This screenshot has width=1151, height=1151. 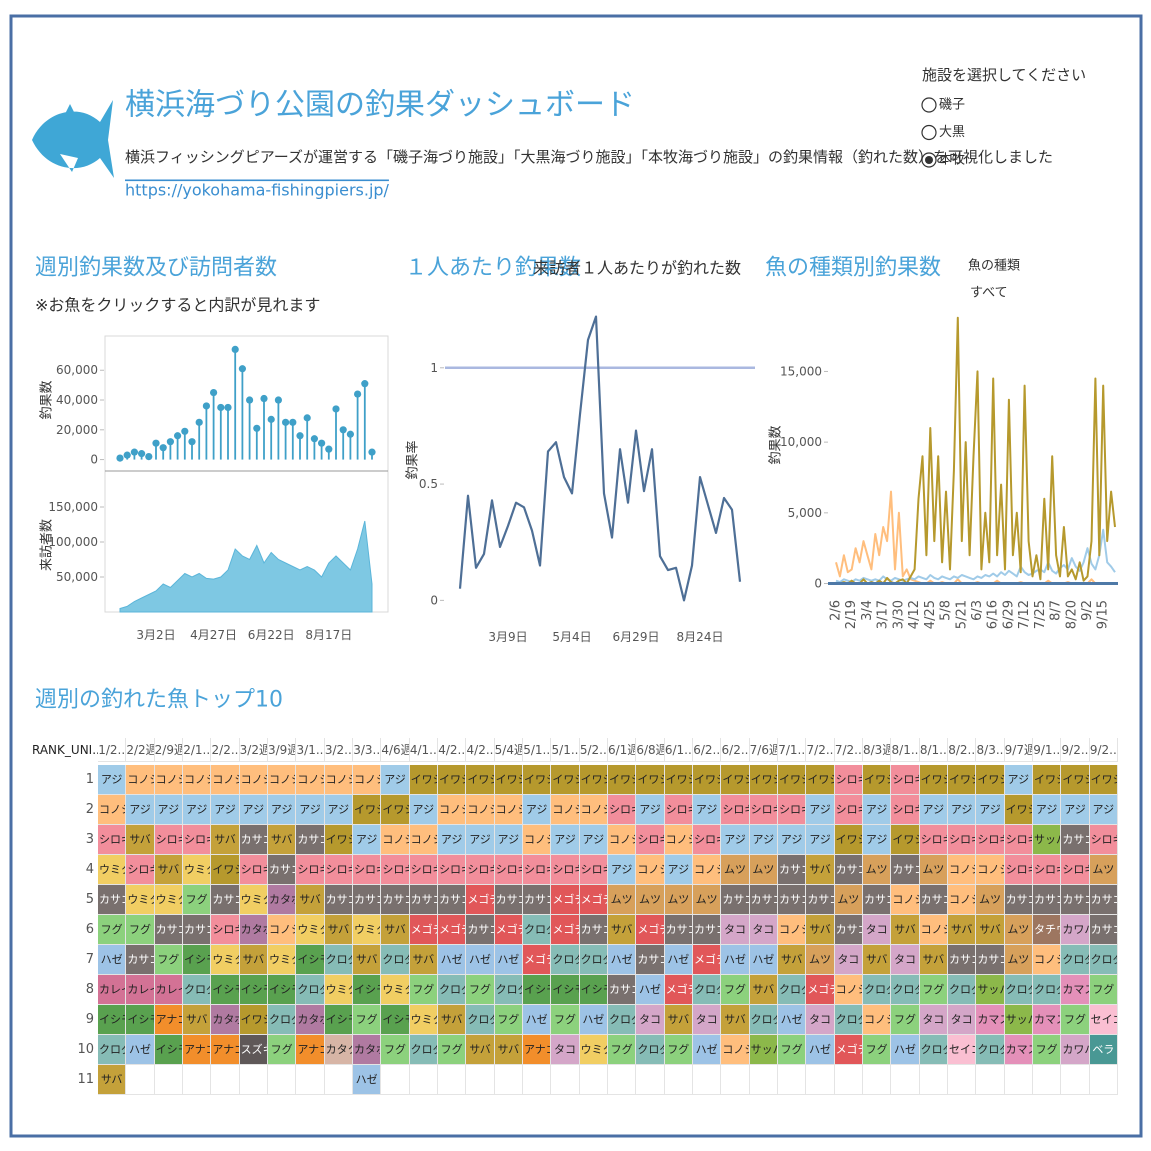 What do you see at coordinates (73, 139) in the screenshot?
I see `fish-icon` at bounding box center [73, 139].